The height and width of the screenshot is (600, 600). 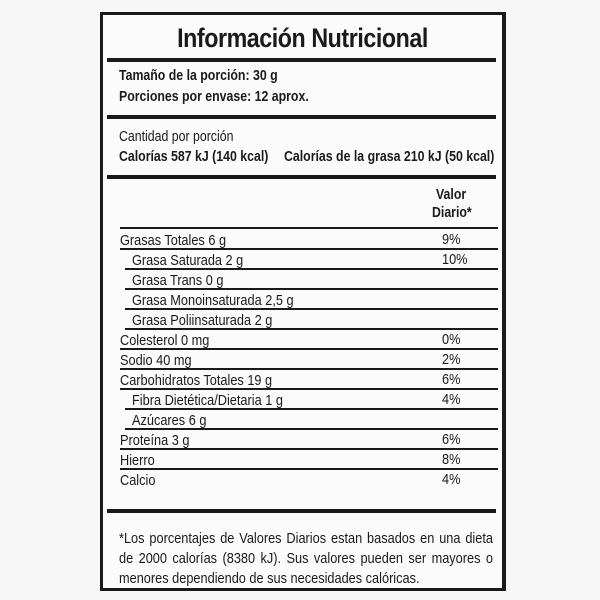 I want to click on nutrient-name: Grasa Poliinsaturada 2 g, so click(x=202, y=320).